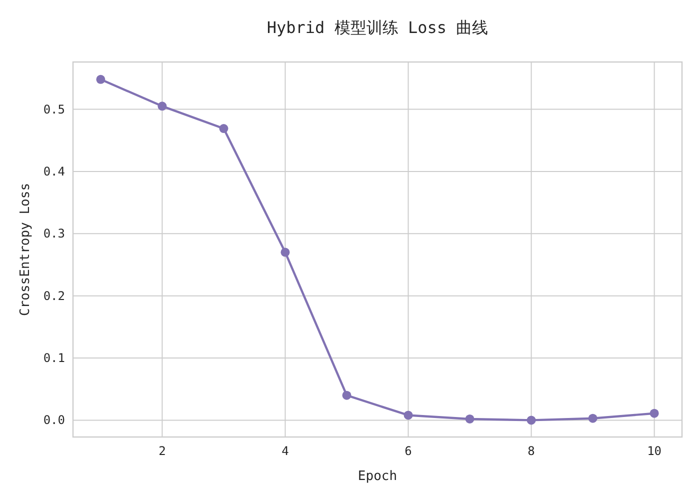 The width and height of the screenshot is (700, 500). Describe the element at coordinates (531, 451) in the screenshot. I see `x-tick-label: 8` at that location.